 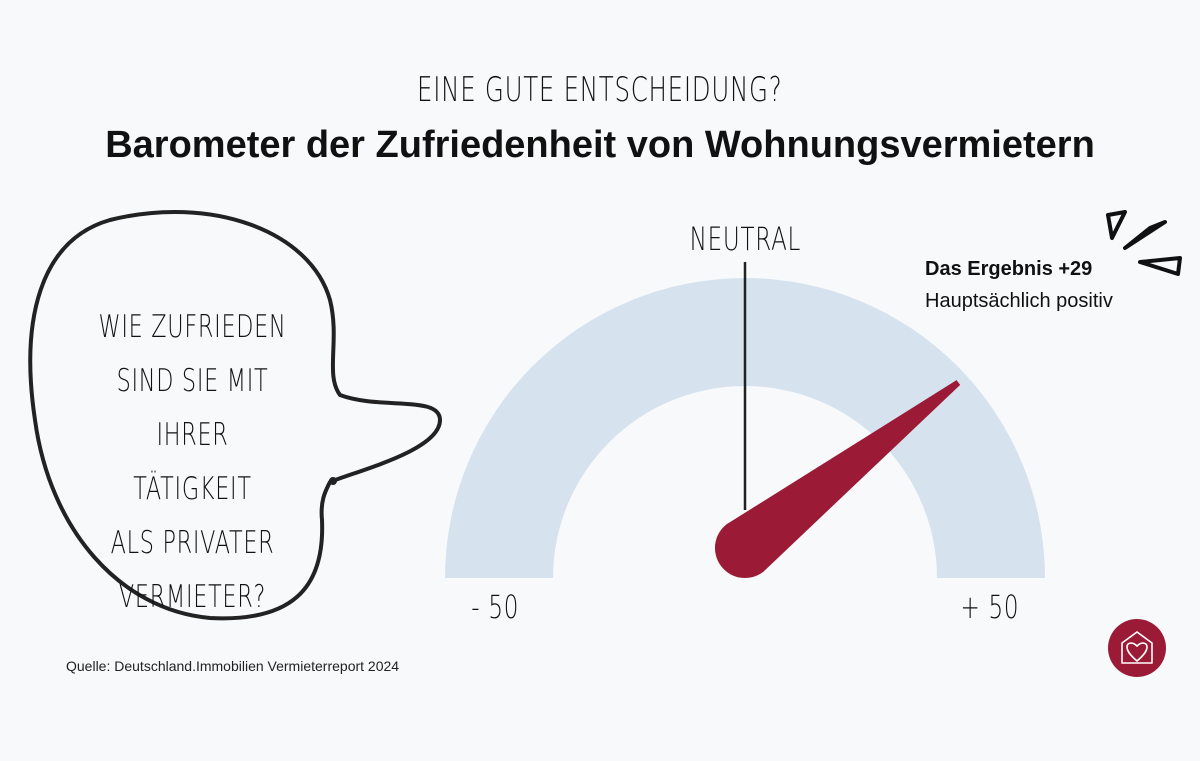 I want to click on max-label: + 50, so click(x=990, y=607).